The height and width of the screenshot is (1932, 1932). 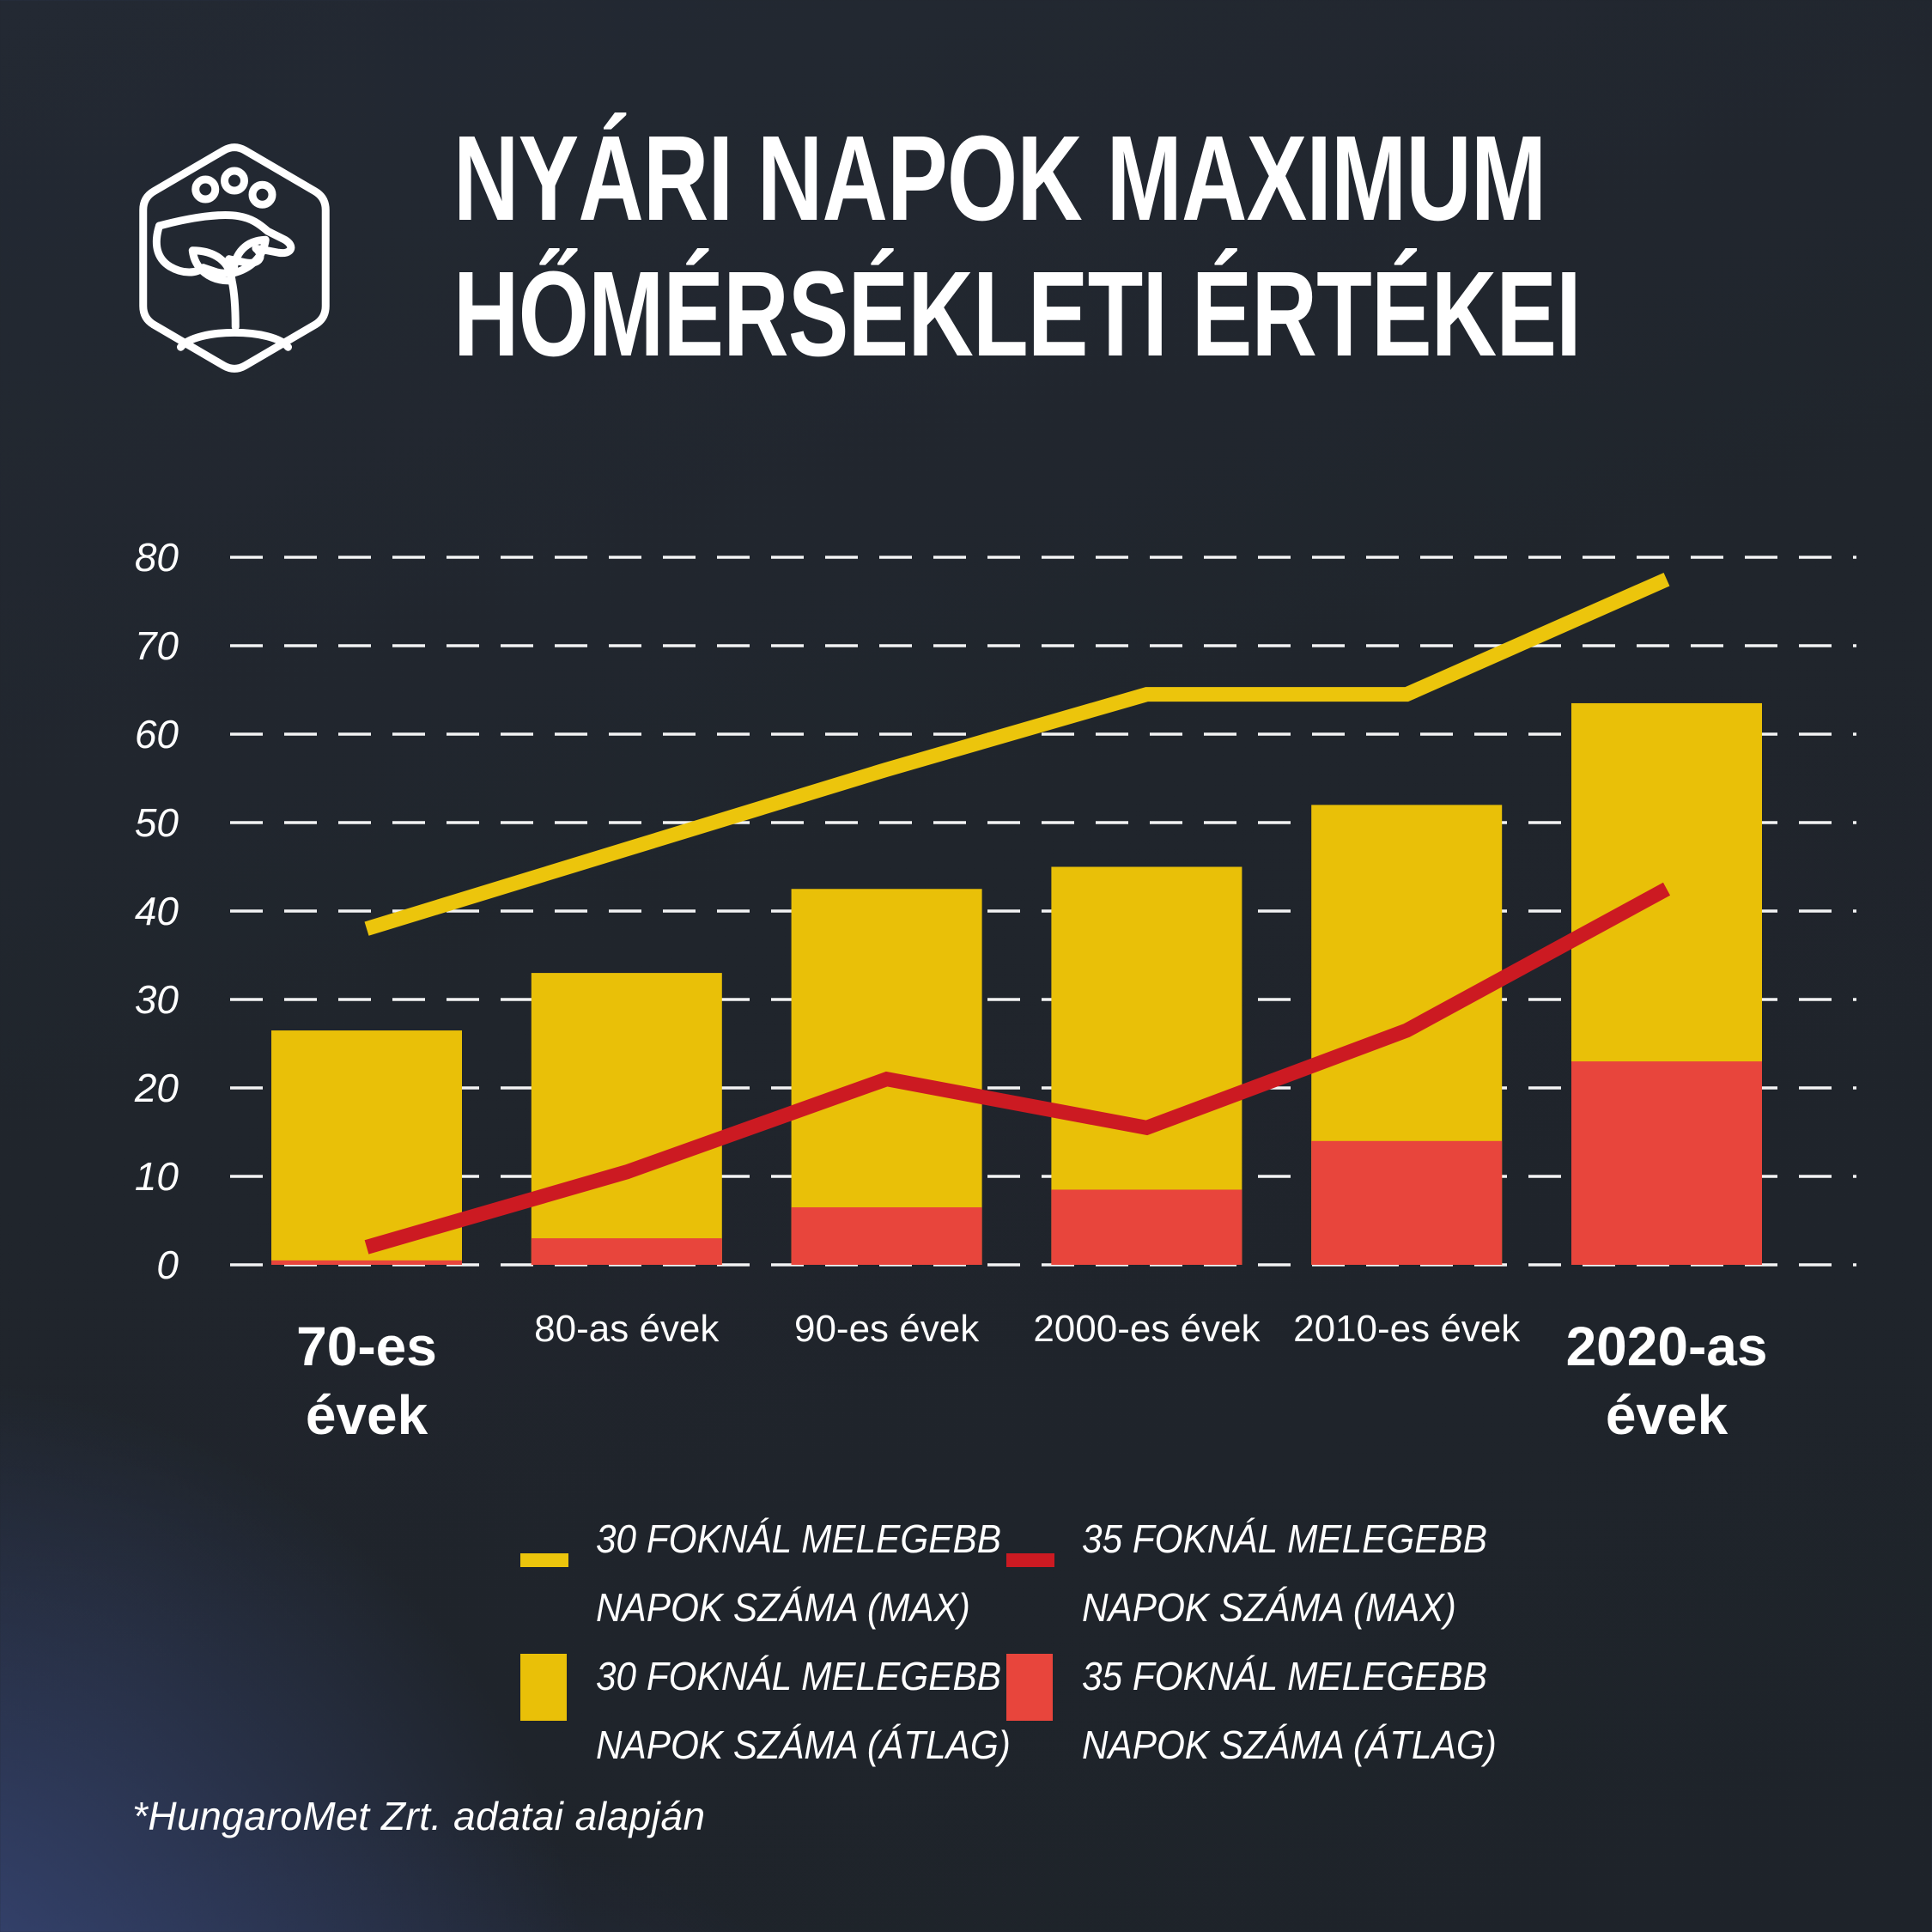 I want to click on legend-label: 35 FOKNÁL MELEGEBB NAPOK SZÁMA (MAX), so click(x=1284, y=1573).